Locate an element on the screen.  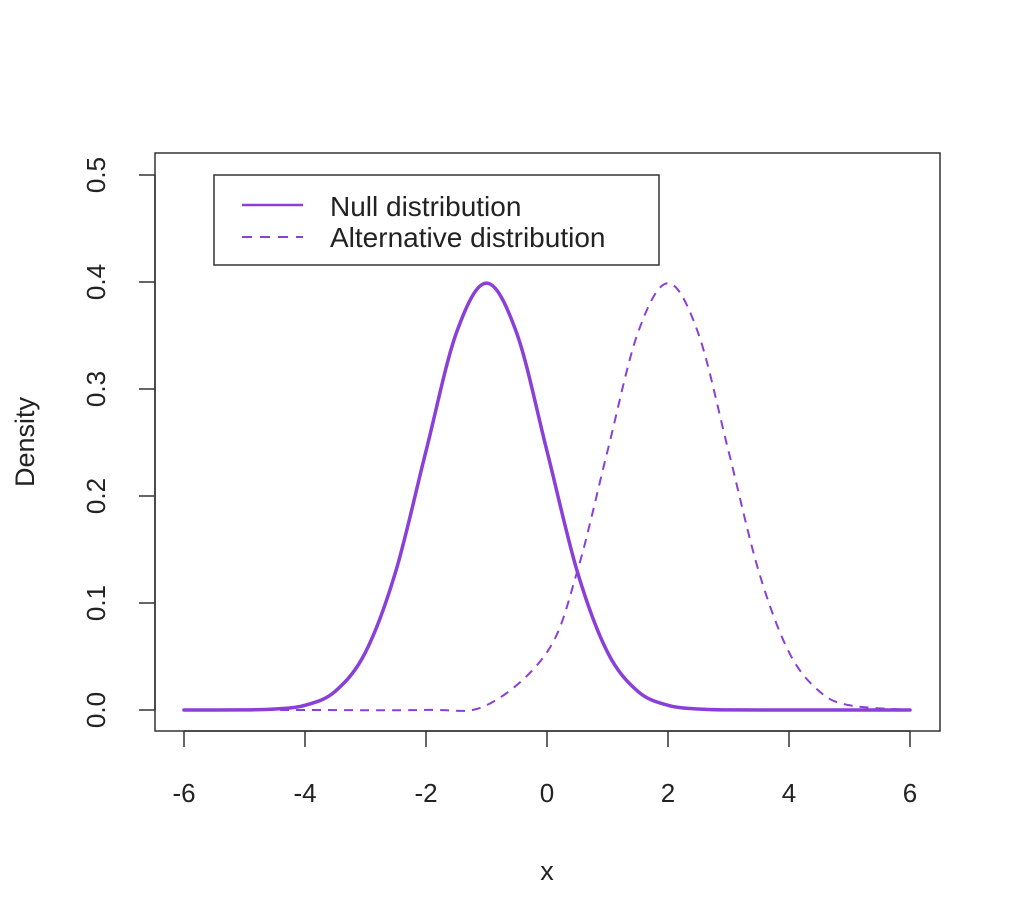
y-tick-label: 0.2 is located at coordinates (96, 496).